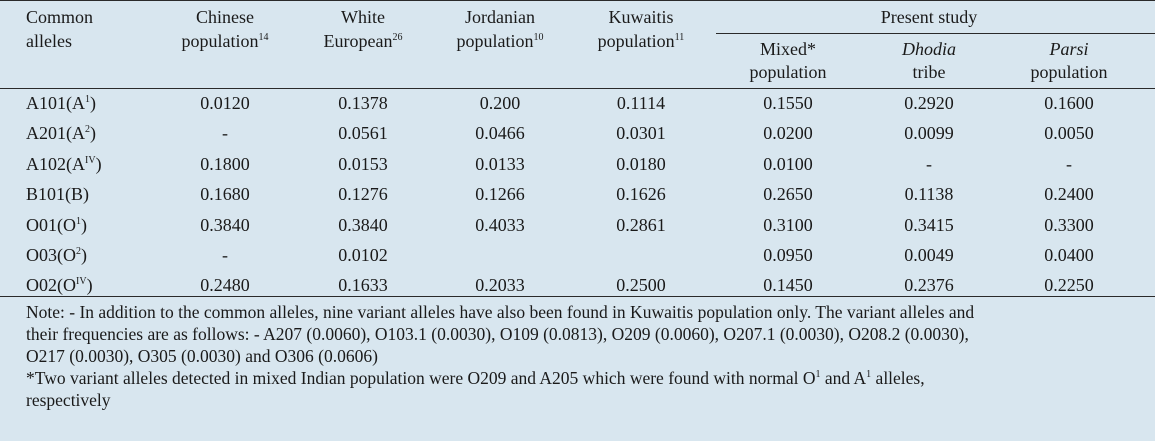  What do you see at coordinates (1069, 194) in the screenshot?
I see `value-cell: 0.2400` at bounding box center [1069, 194].